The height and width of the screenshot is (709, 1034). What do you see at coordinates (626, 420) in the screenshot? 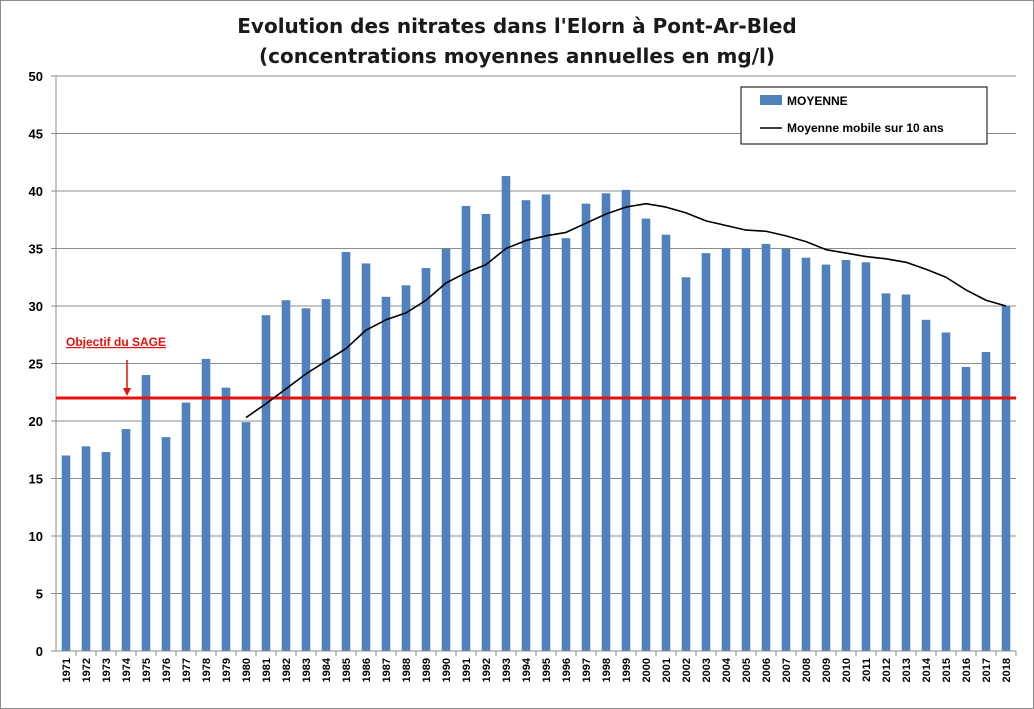
I see `bar-1999` at bounding box center [626, 420].